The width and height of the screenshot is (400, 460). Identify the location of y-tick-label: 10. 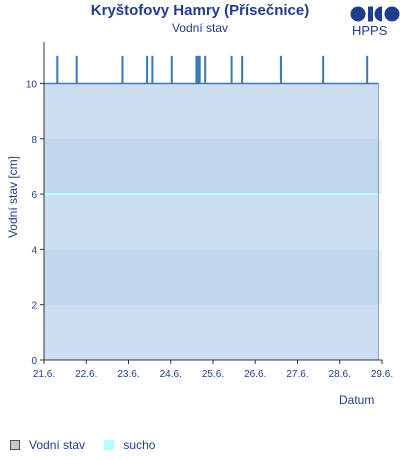
(32, 84).